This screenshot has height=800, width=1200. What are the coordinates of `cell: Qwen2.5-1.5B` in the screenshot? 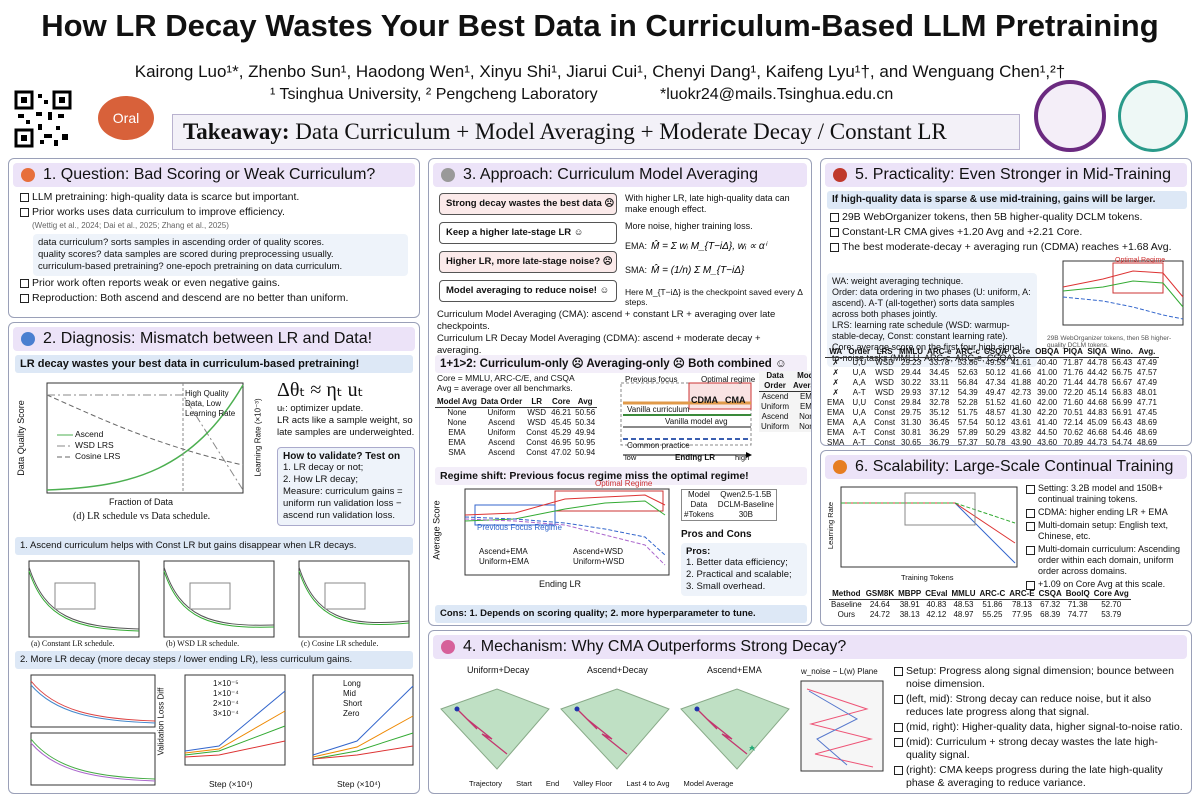 It's located at (746, 494).